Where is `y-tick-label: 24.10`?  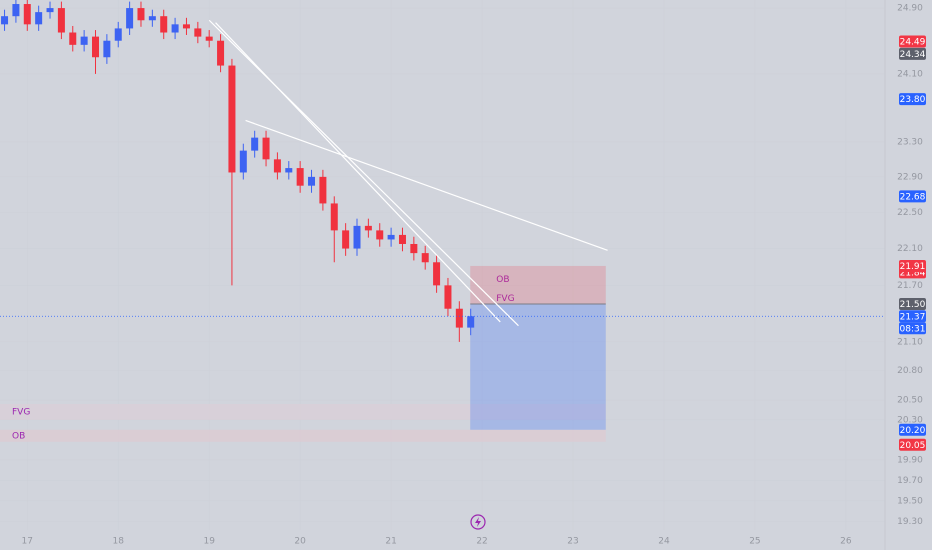 y-tick-label: 24.10 is located at coordinates (910, 74).